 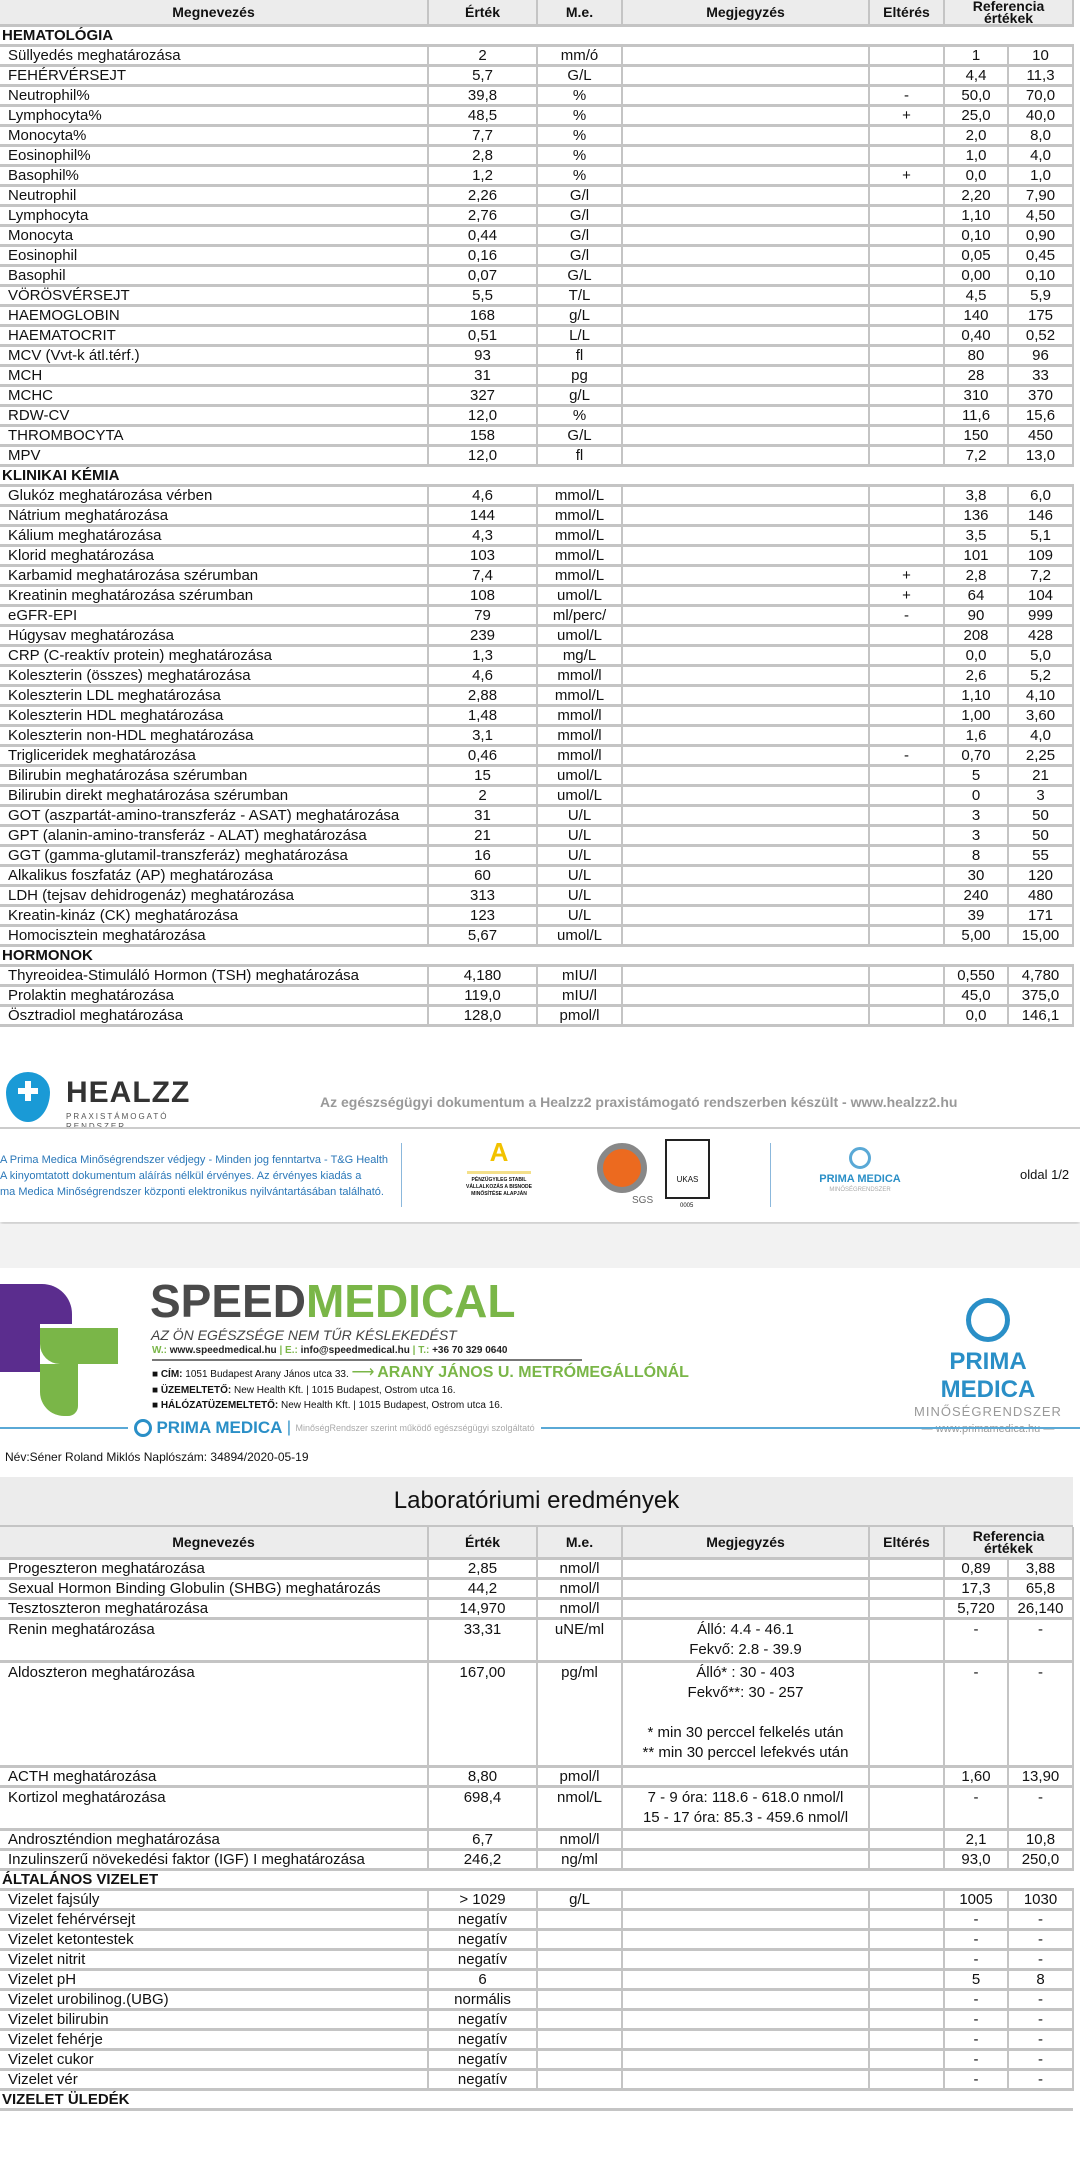 I want to click on reference-min: 2,1, so click(x=976, y=1840).